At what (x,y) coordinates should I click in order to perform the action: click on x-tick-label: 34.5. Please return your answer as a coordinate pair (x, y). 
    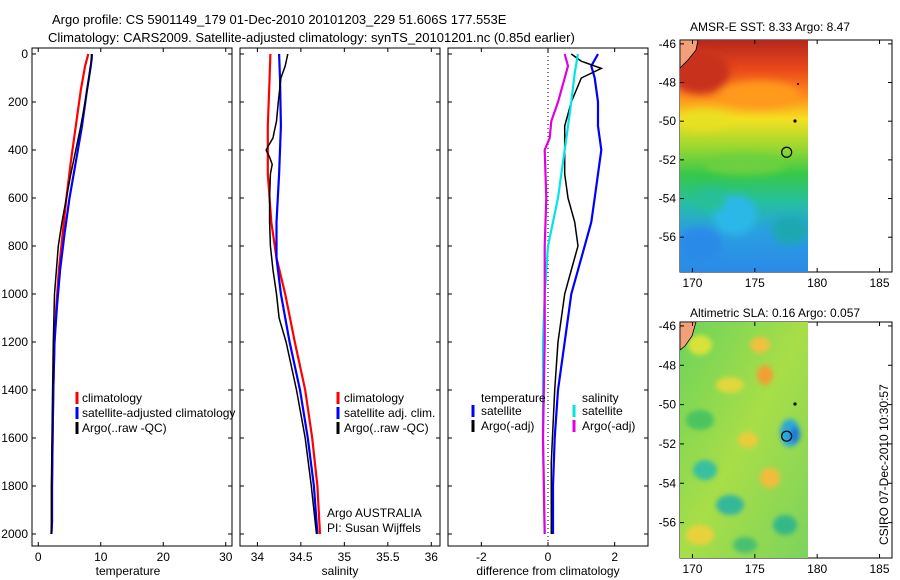
    Looking at the image, I should click on (301, 557).